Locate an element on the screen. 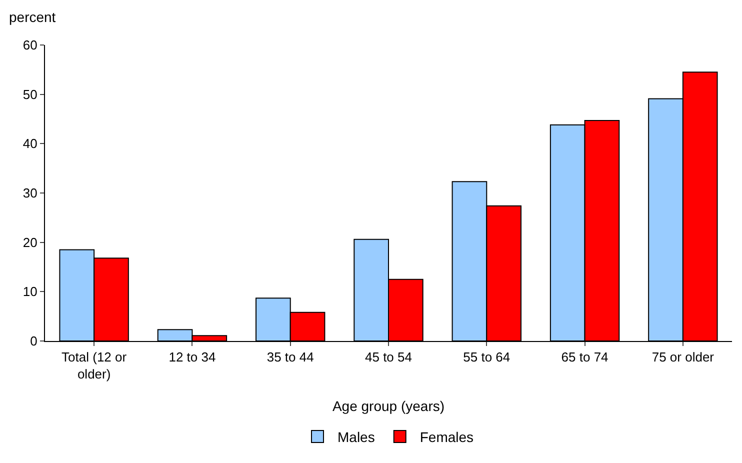  x-tick-label: 35 to 44 is located at coordinates (290, 357).